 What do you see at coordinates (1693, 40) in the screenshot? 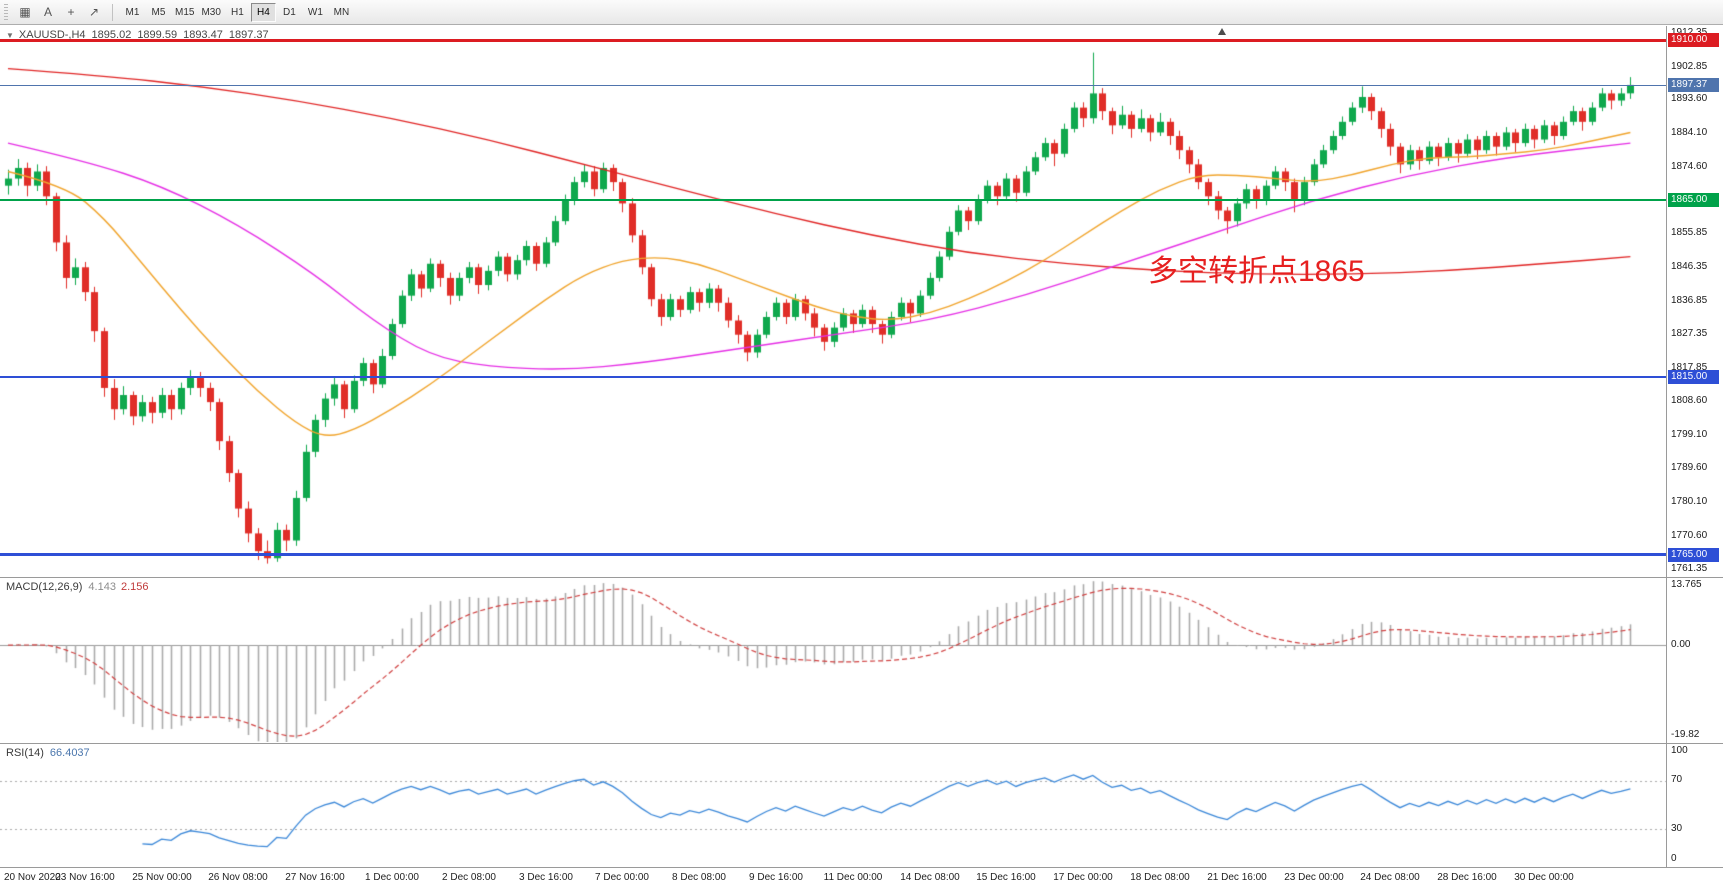
I see `price-badge-1910.00: 1910.00` at bounding box center [1693, 40].